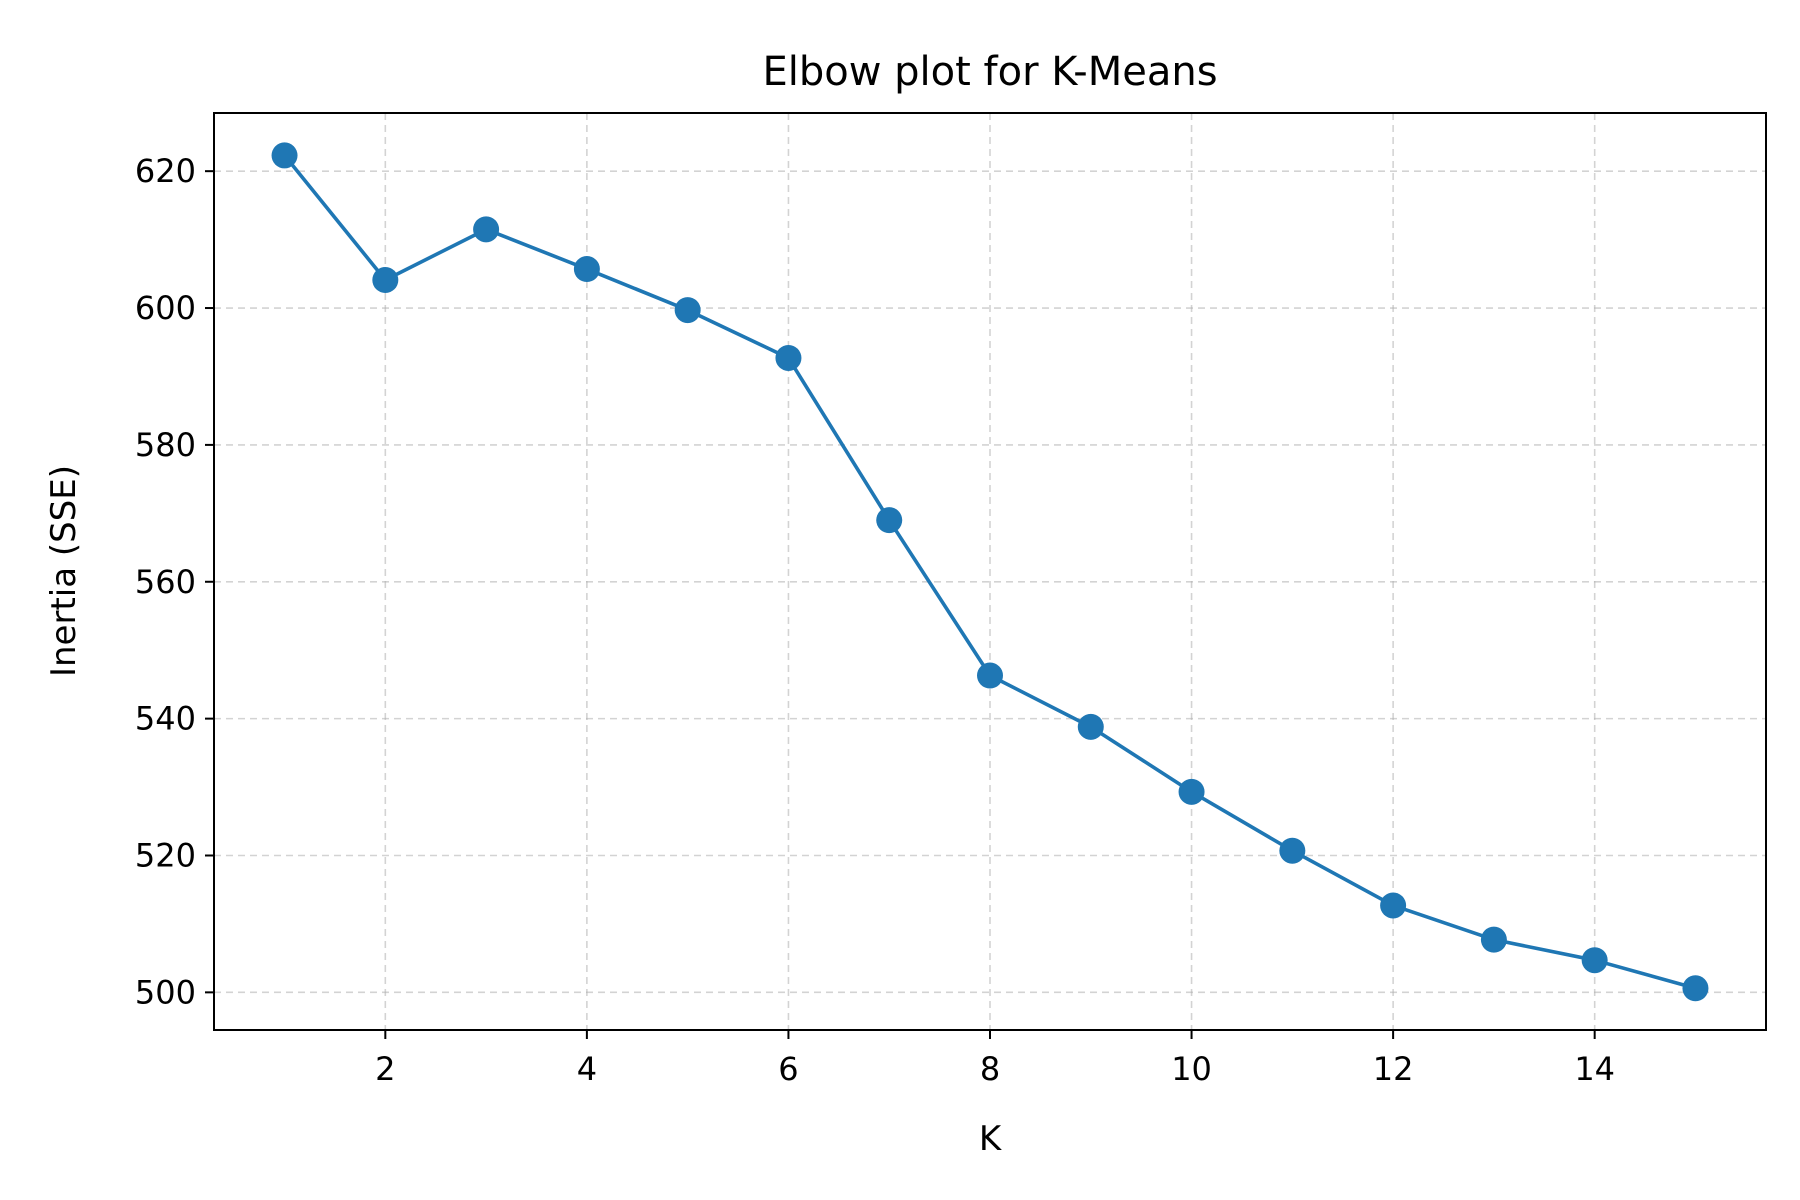 The width and height of the screenshot is (1800, 1200). I want to click on x-tick-label: 12, so click(1393, 1069).